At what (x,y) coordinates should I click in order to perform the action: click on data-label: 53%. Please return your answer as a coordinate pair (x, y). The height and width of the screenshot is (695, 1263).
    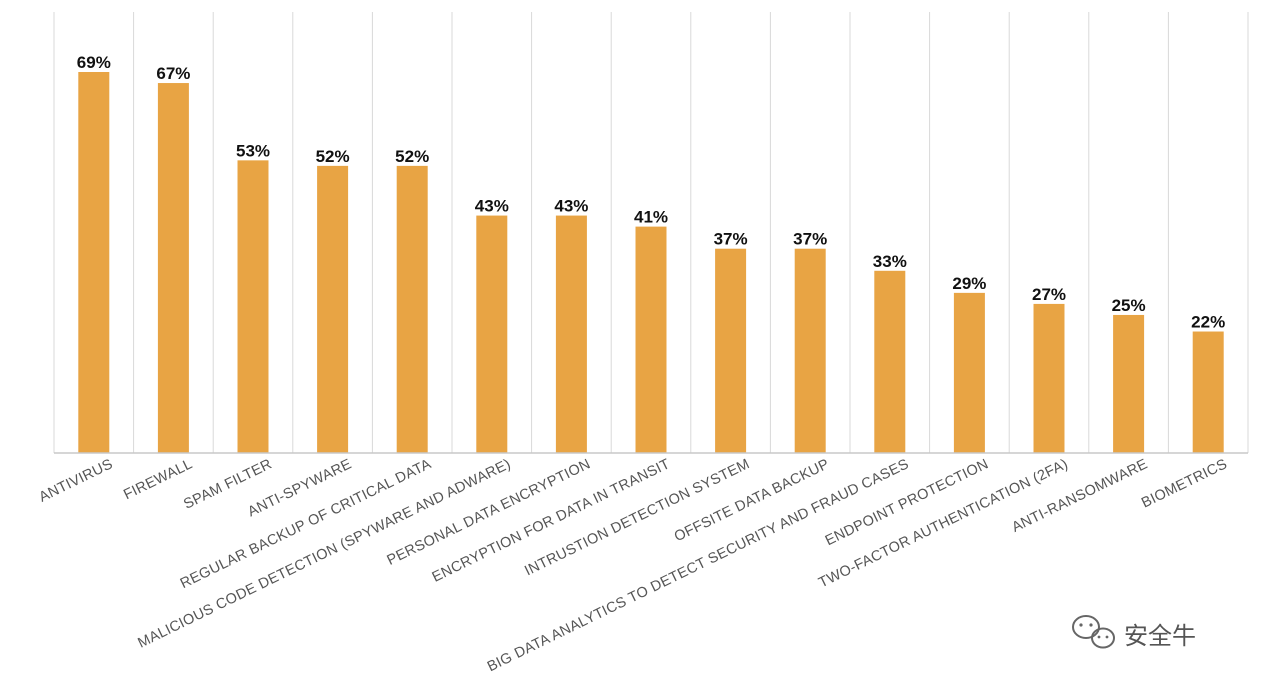
    Looking at the image, I should click on (253, 150).